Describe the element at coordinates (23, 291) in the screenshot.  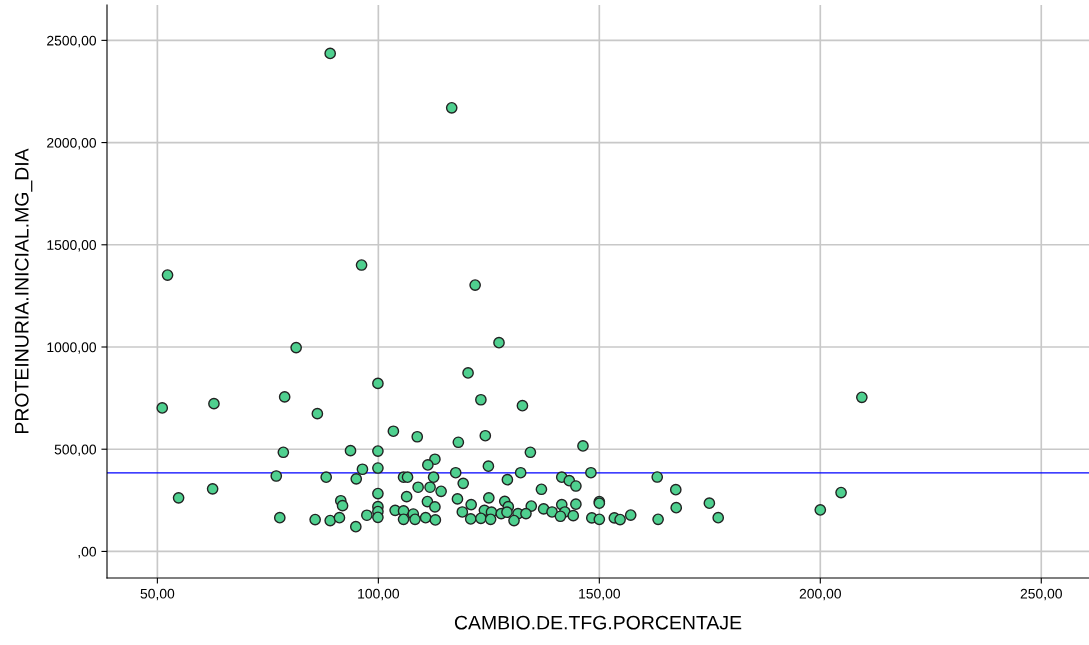
I see `y-axis-title: PROTEINURIA.INICIAL.MG_DIA` at that location.